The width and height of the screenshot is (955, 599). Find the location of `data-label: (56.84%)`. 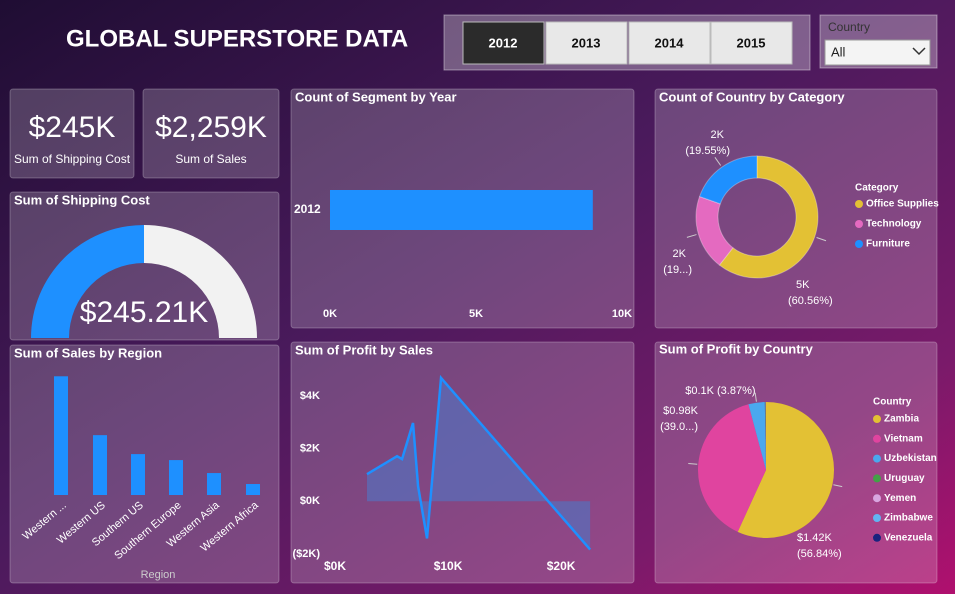

data-label: (56.84%) is located at coordinates (819, 554).